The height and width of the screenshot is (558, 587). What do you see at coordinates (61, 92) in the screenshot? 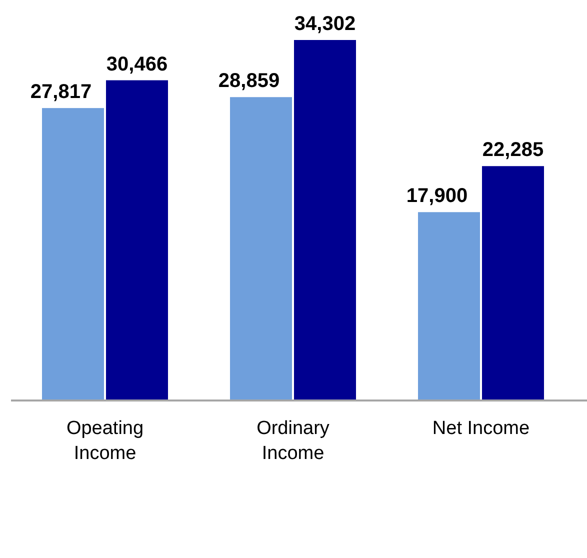
I see `data-label: 27,817` at bounding box center [61, 92].